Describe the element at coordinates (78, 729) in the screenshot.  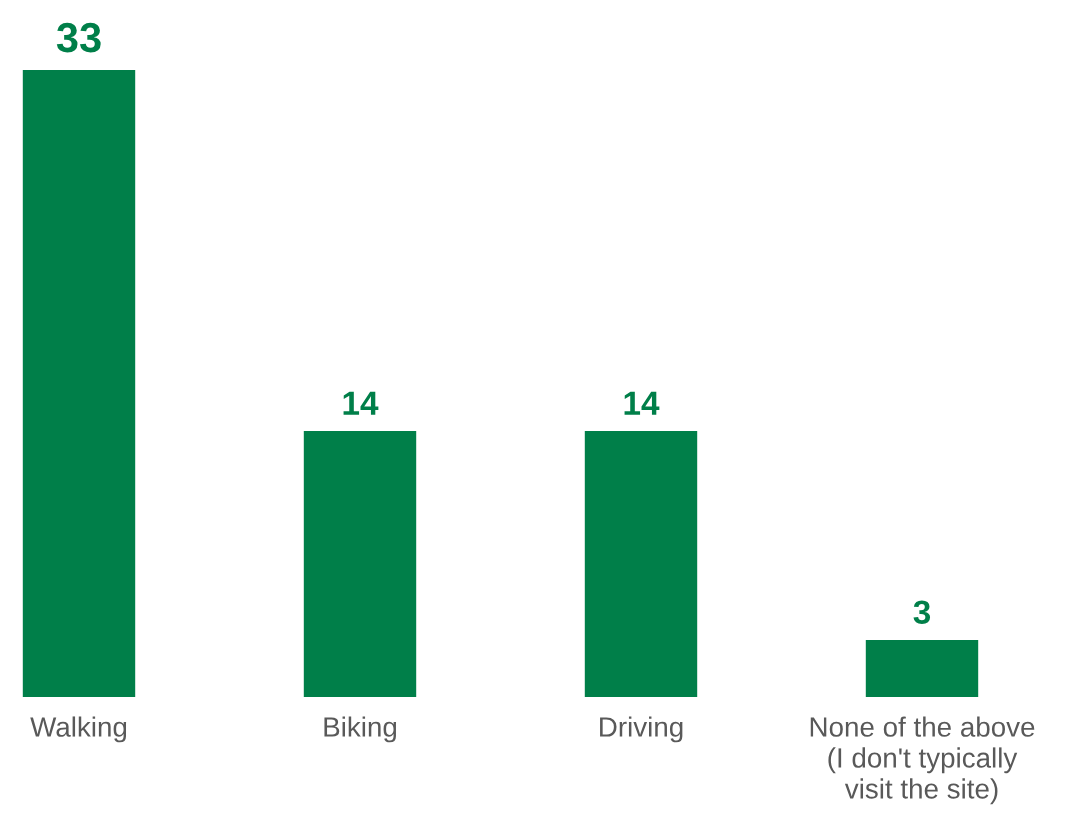
I see `x-tick-label: Walking` at that location.